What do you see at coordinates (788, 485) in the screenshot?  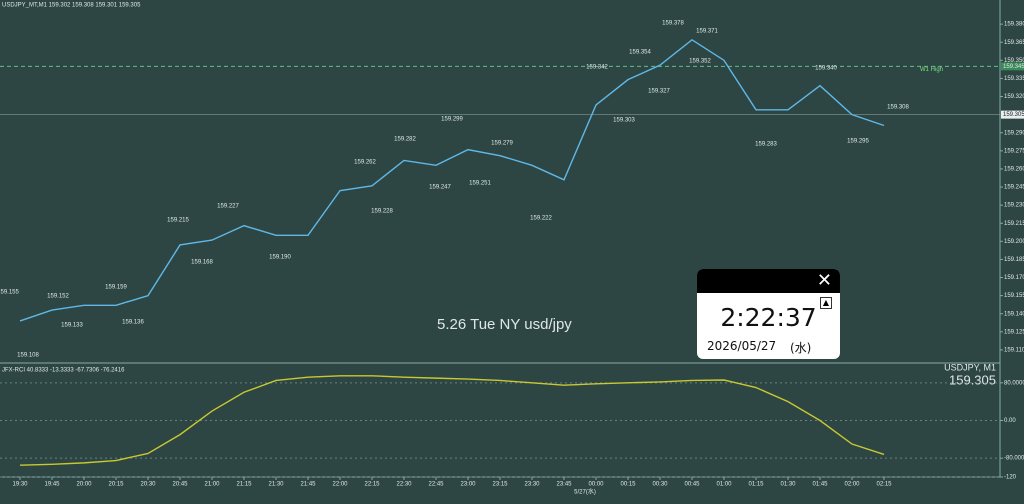 I see `x-tick-label: 01:30` at bounding box center [788, 485].